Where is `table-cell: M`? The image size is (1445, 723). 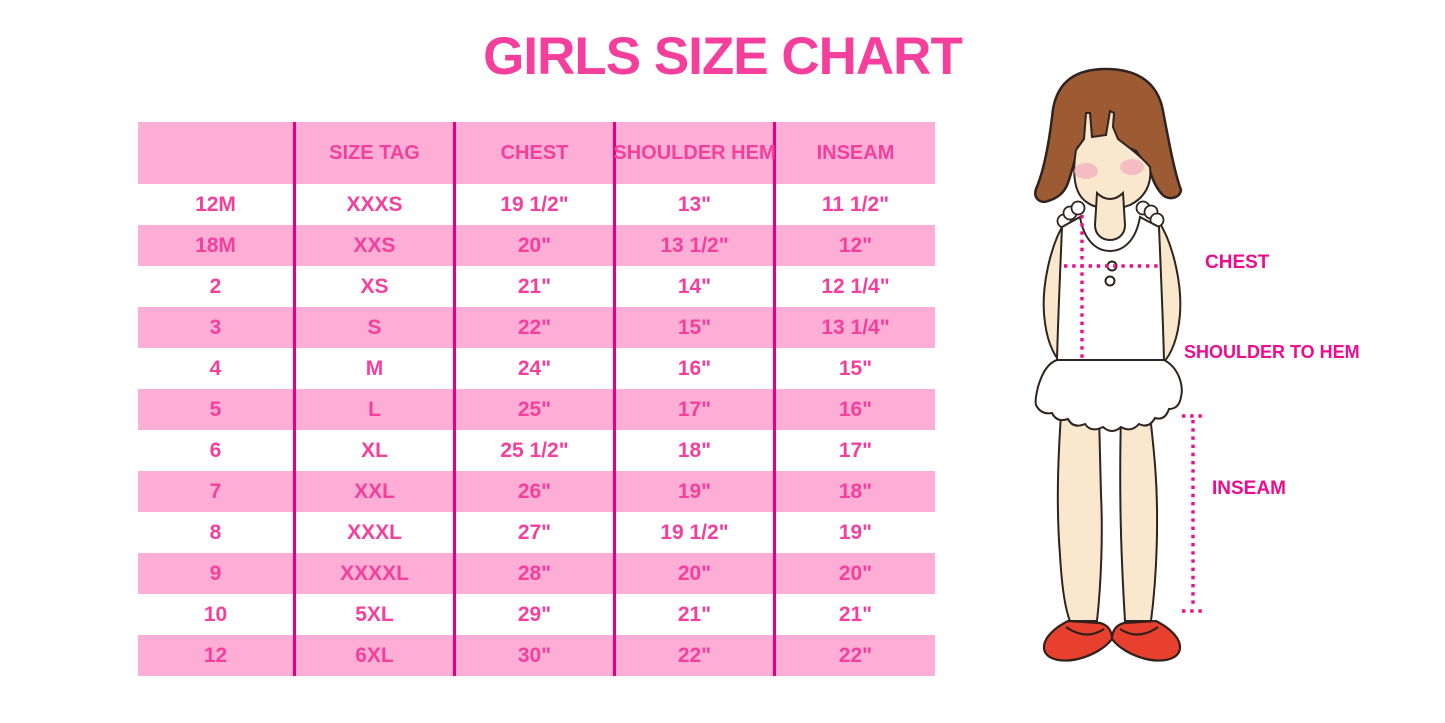 table-cell: M is located at coordinates (376, 368).